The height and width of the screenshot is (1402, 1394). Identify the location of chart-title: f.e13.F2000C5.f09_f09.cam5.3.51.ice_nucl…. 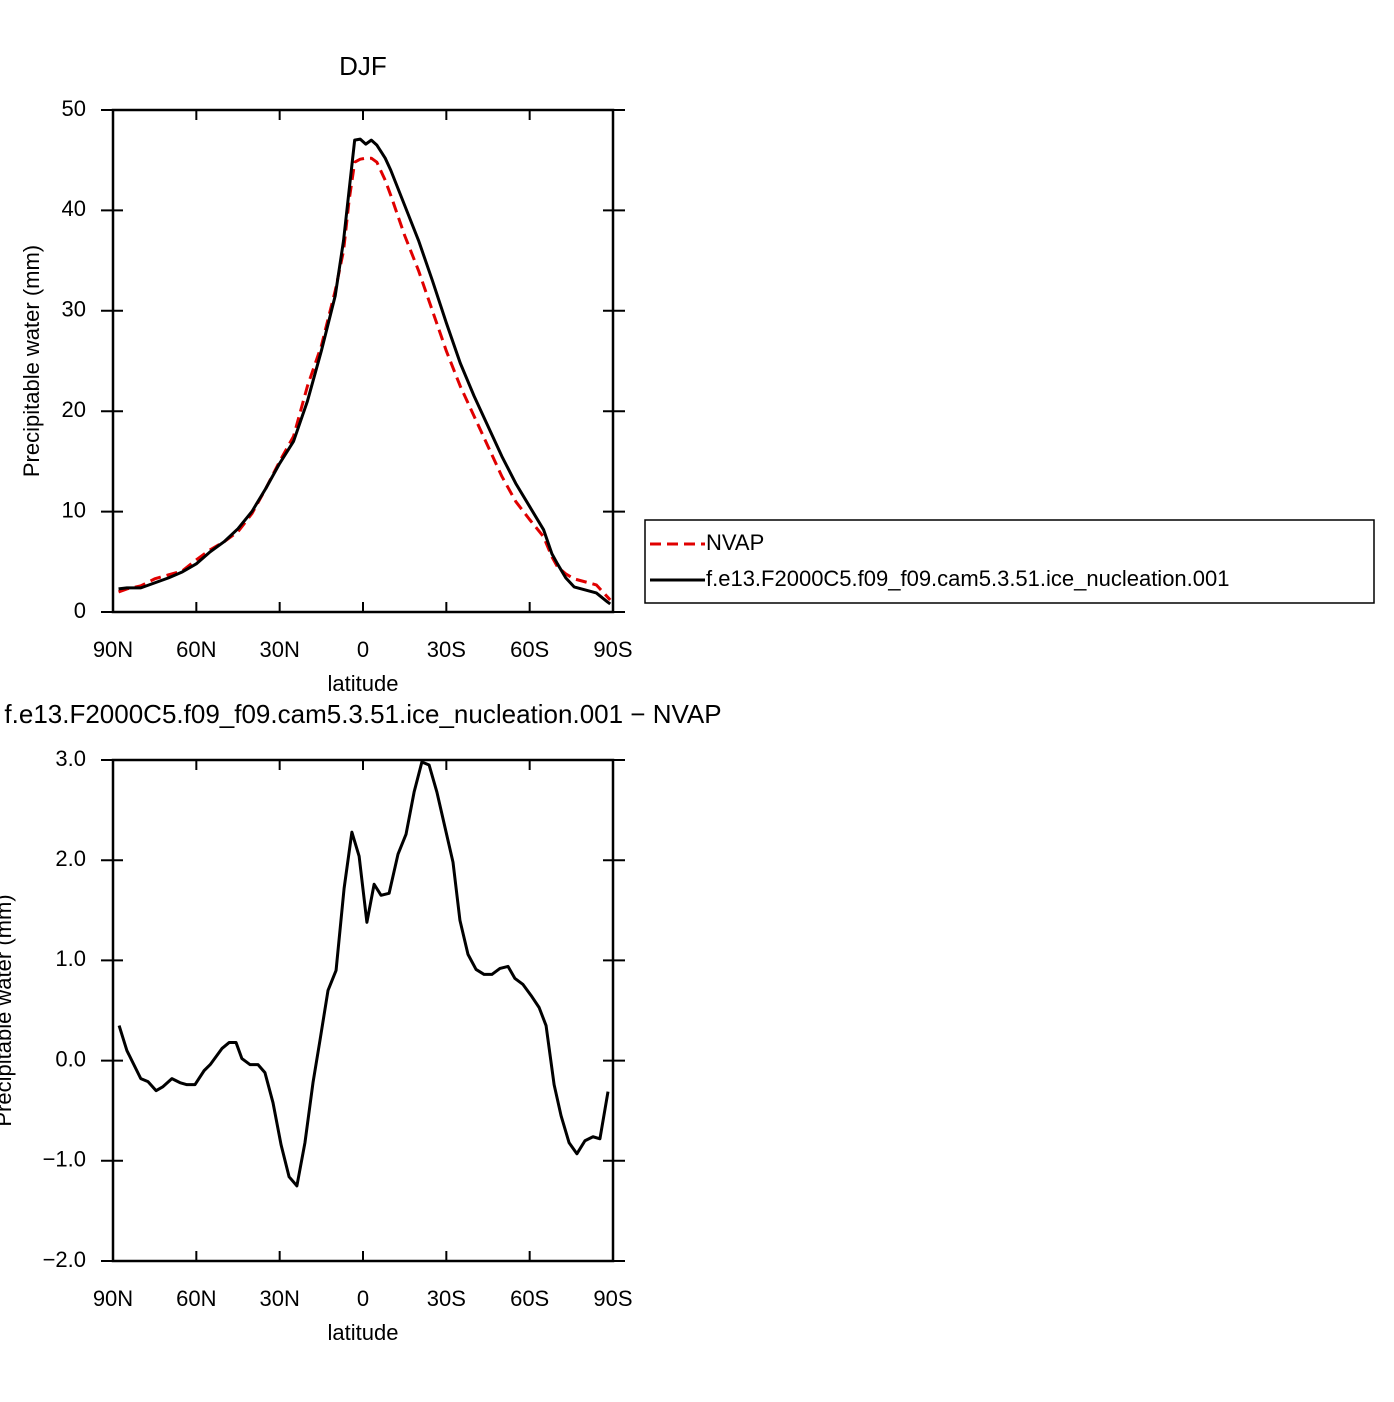
(362, 714).